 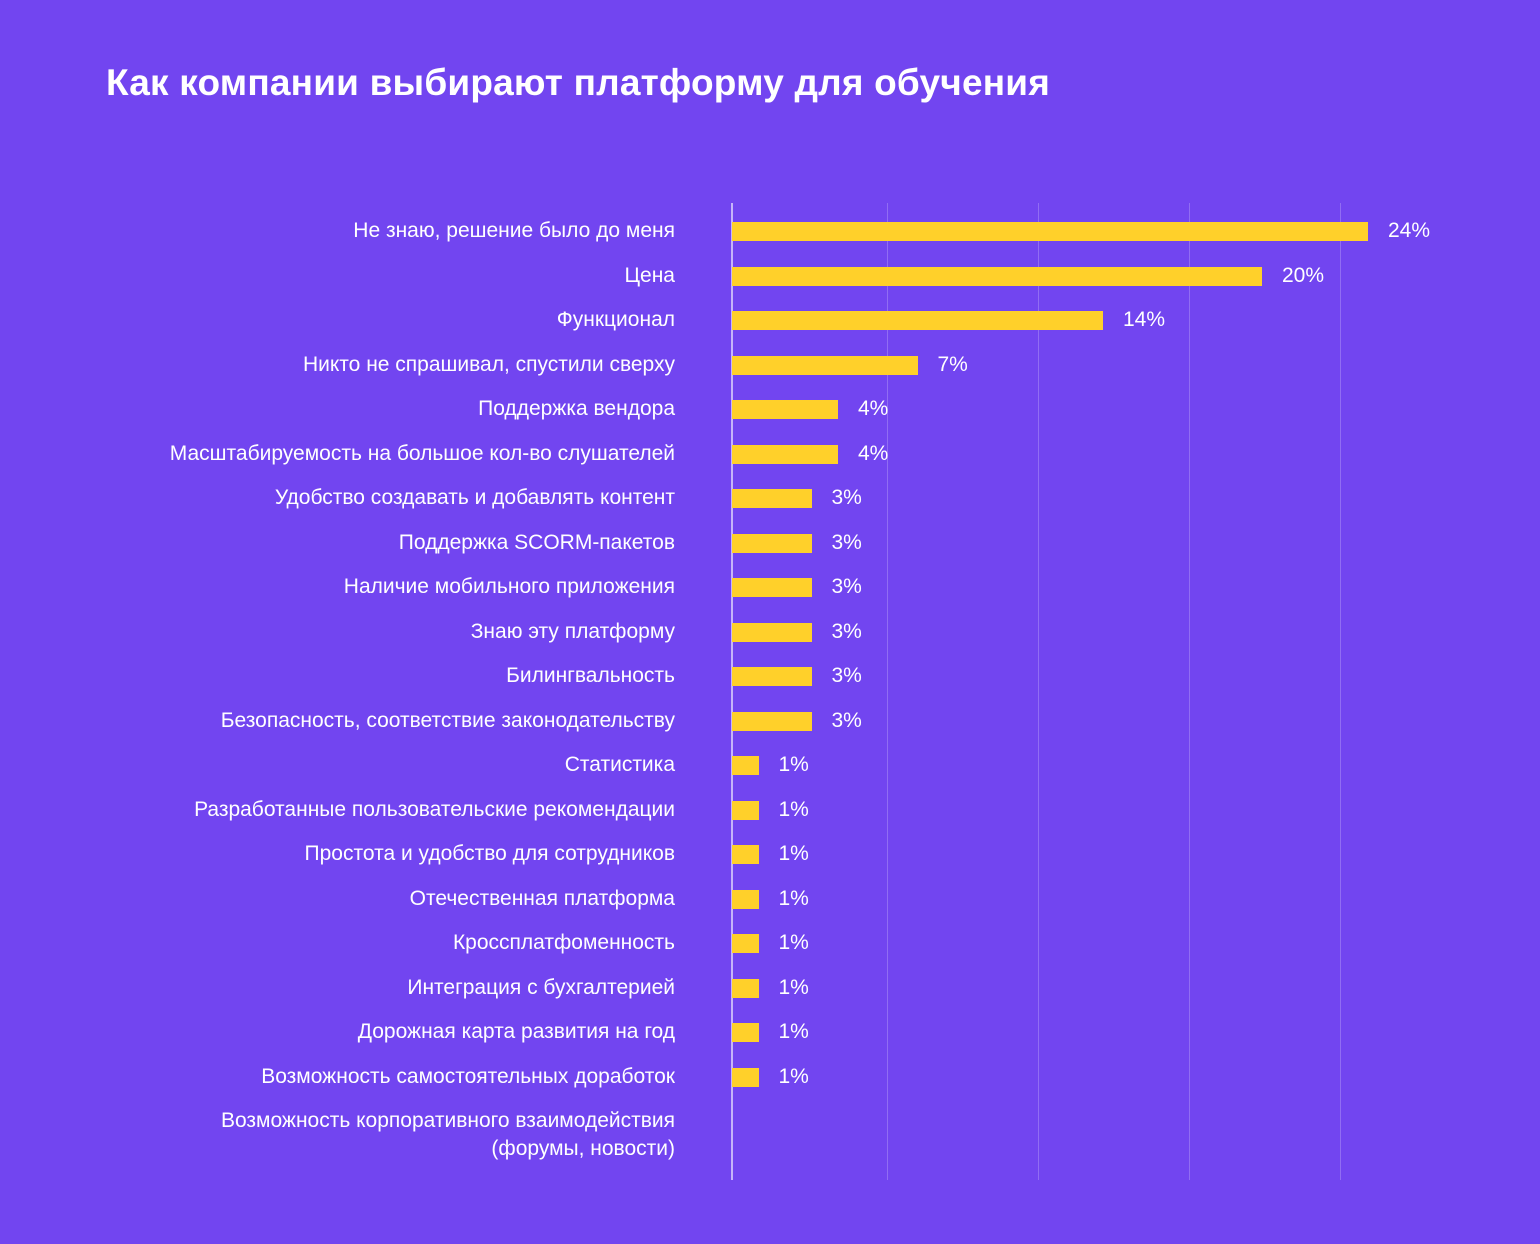 I want to click on category-label: Билингвальность, so click(x=590, y=675).